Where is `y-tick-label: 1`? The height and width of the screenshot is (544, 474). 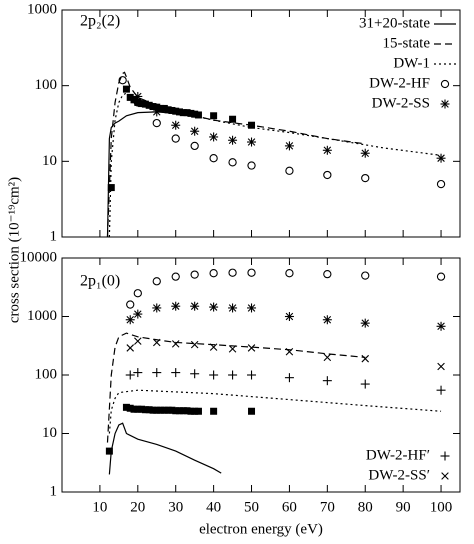 y-tick-label: 1 is located at coordinates (54, 236).